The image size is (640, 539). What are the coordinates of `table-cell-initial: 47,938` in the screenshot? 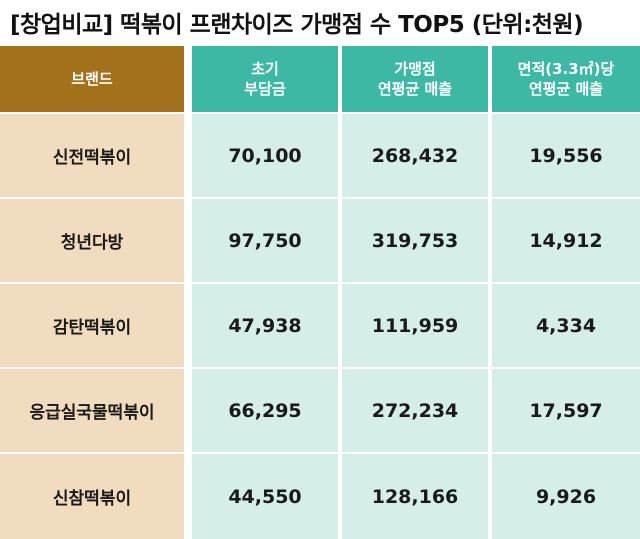 It's located at (265, 324).